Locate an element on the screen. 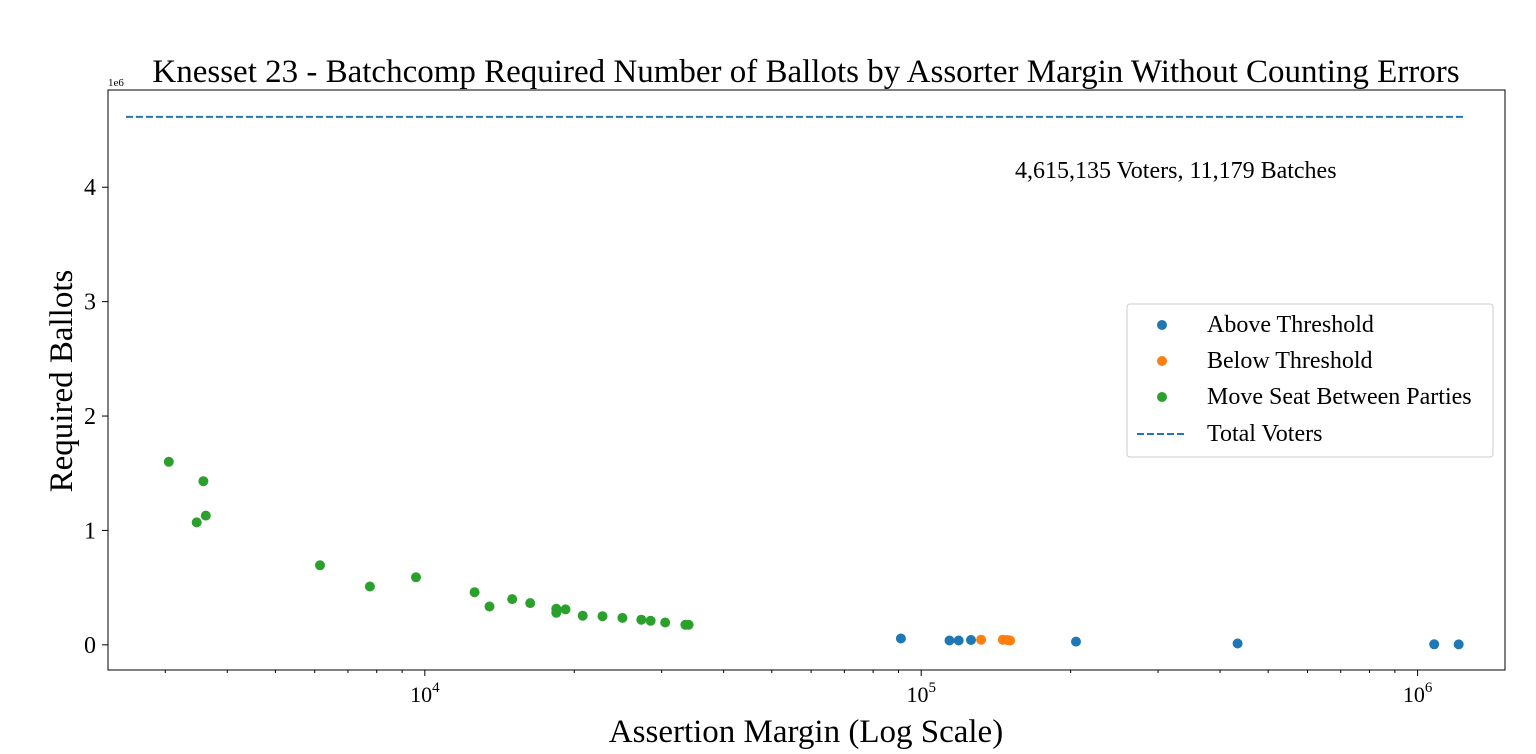 Image resolution: width=1536 pixels, height=754 pixels. y-axis-offset-label: 1e6 is located at coordinates (116, 83).